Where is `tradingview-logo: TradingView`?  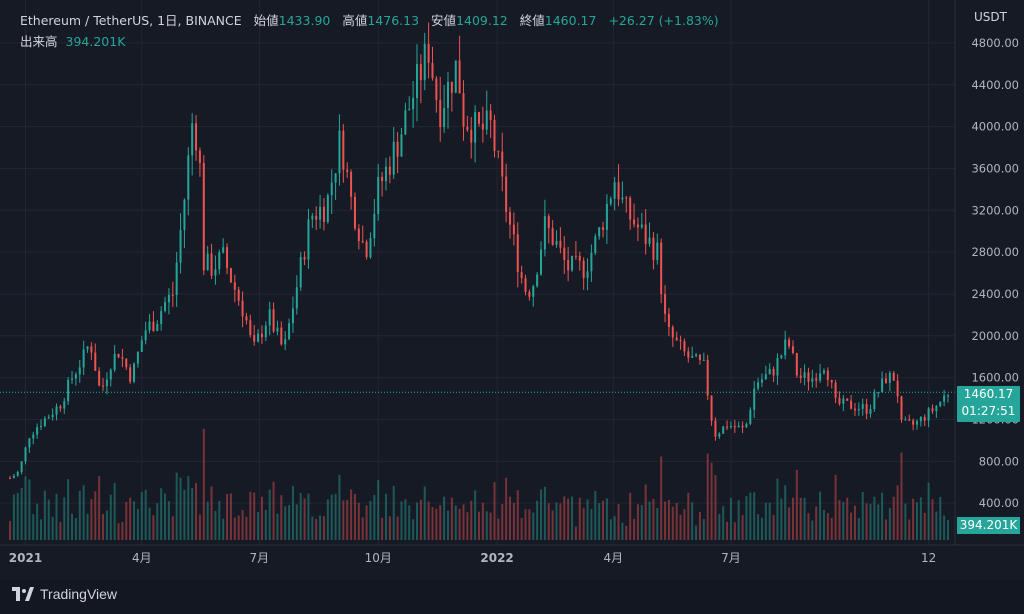 tradingview-logo: TradingView is located at coordinates (64, 594).